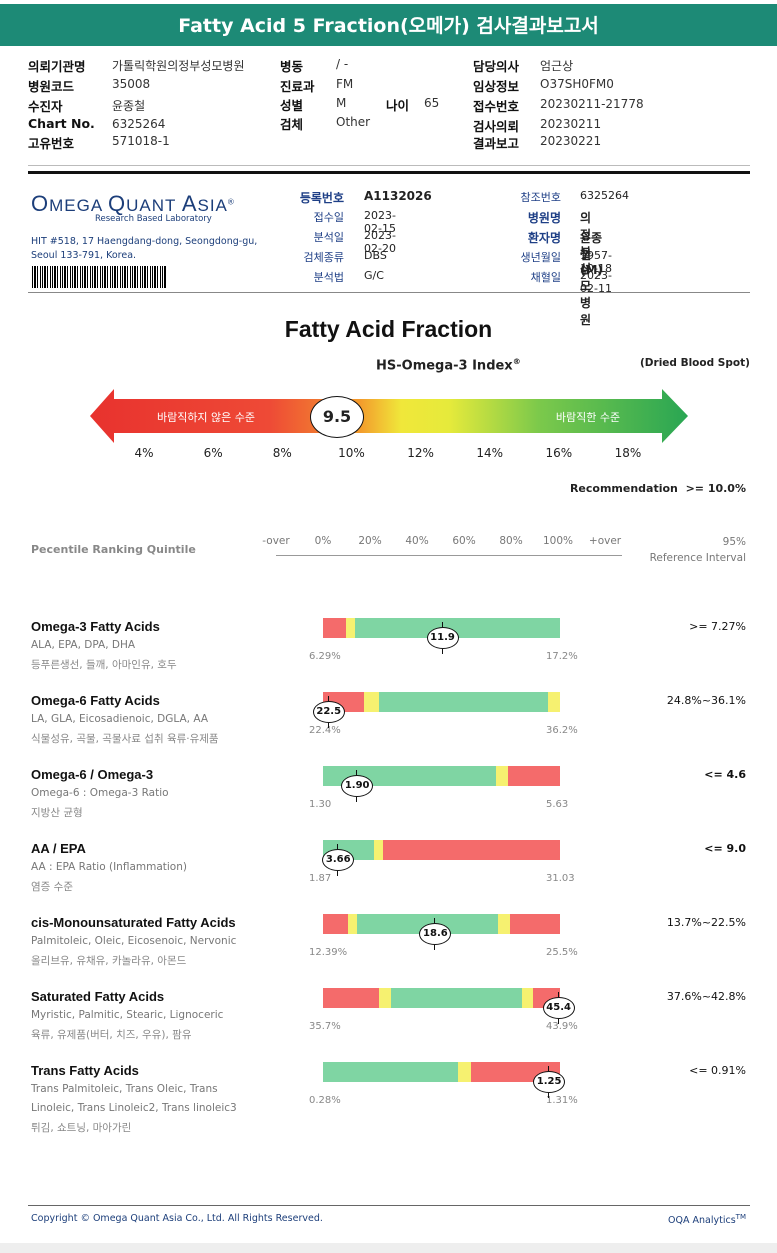  What do you see at coordinates (325, 1026) in the screenshot?
I see `result-min: 35.7%` at bounding box center [325, 1026].